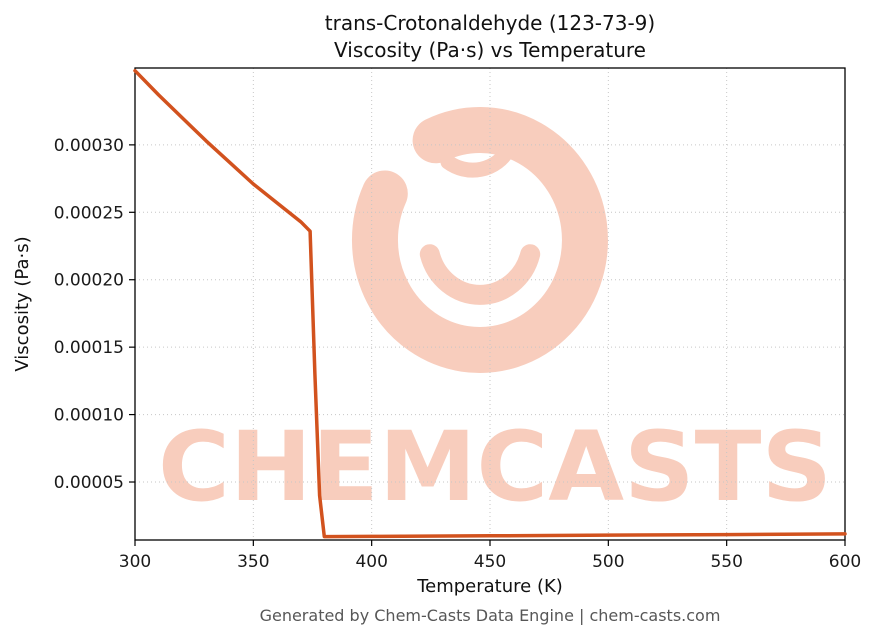 This screenshot has height=644, width=876. Describe the element at coordinates (135, 562) in the screenshot. I see `svg-text: 300` at that location.